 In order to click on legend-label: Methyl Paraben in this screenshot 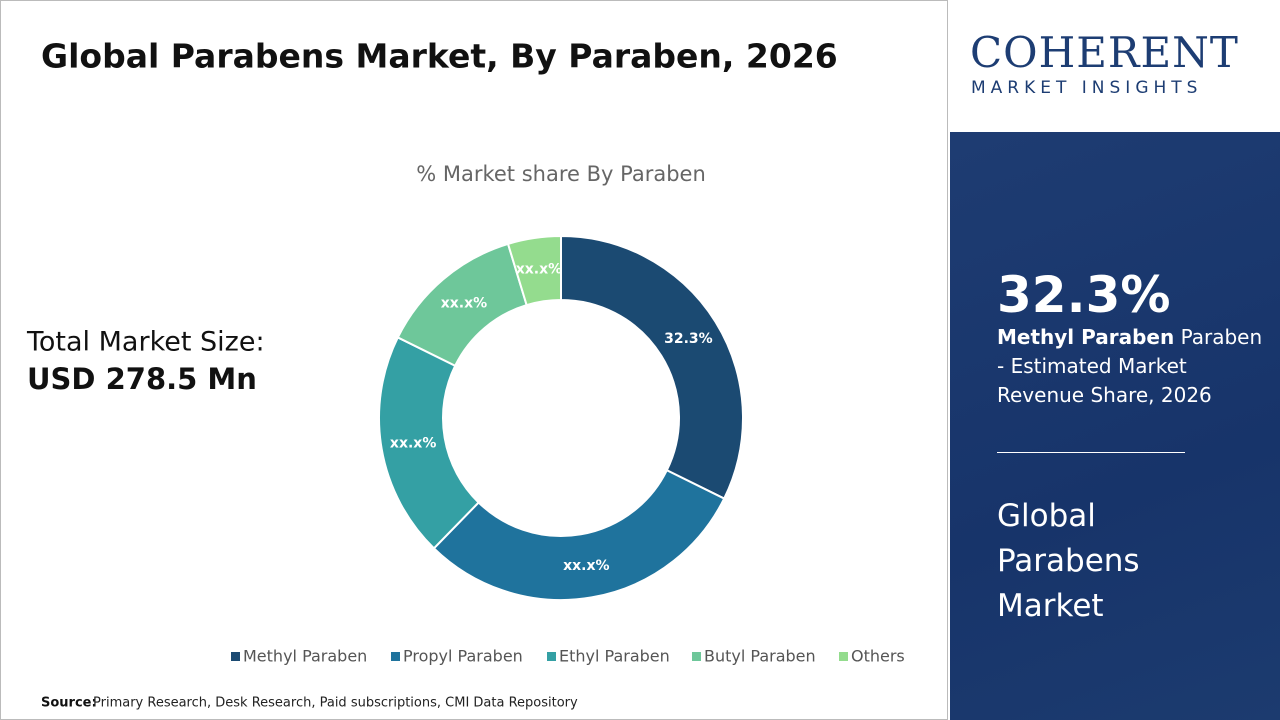, I will do `click(305, 656)`.